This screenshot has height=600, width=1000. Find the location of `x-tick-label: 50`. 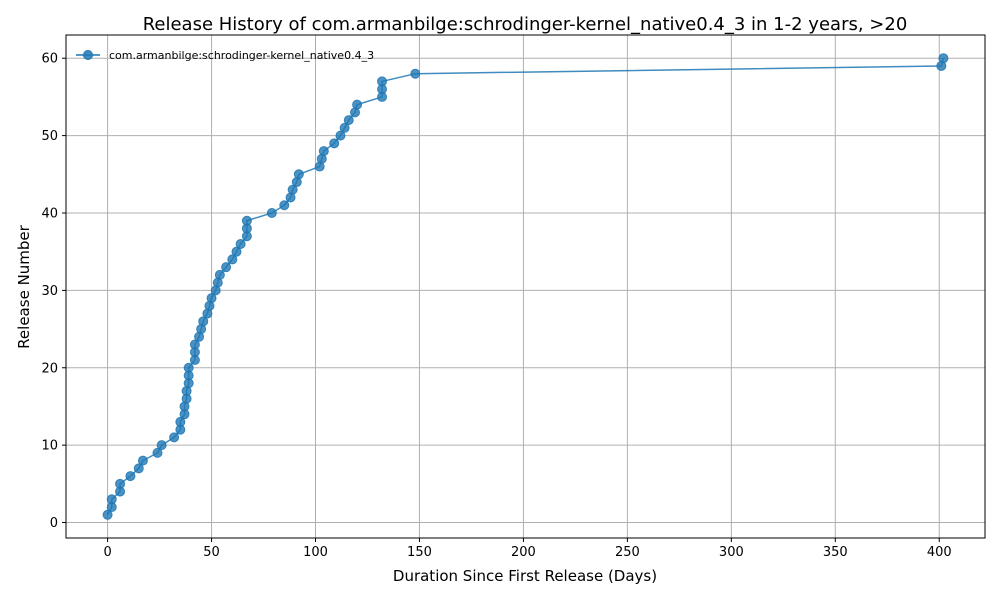

x-tick-label: 50 is located at coordinates (211, 552).